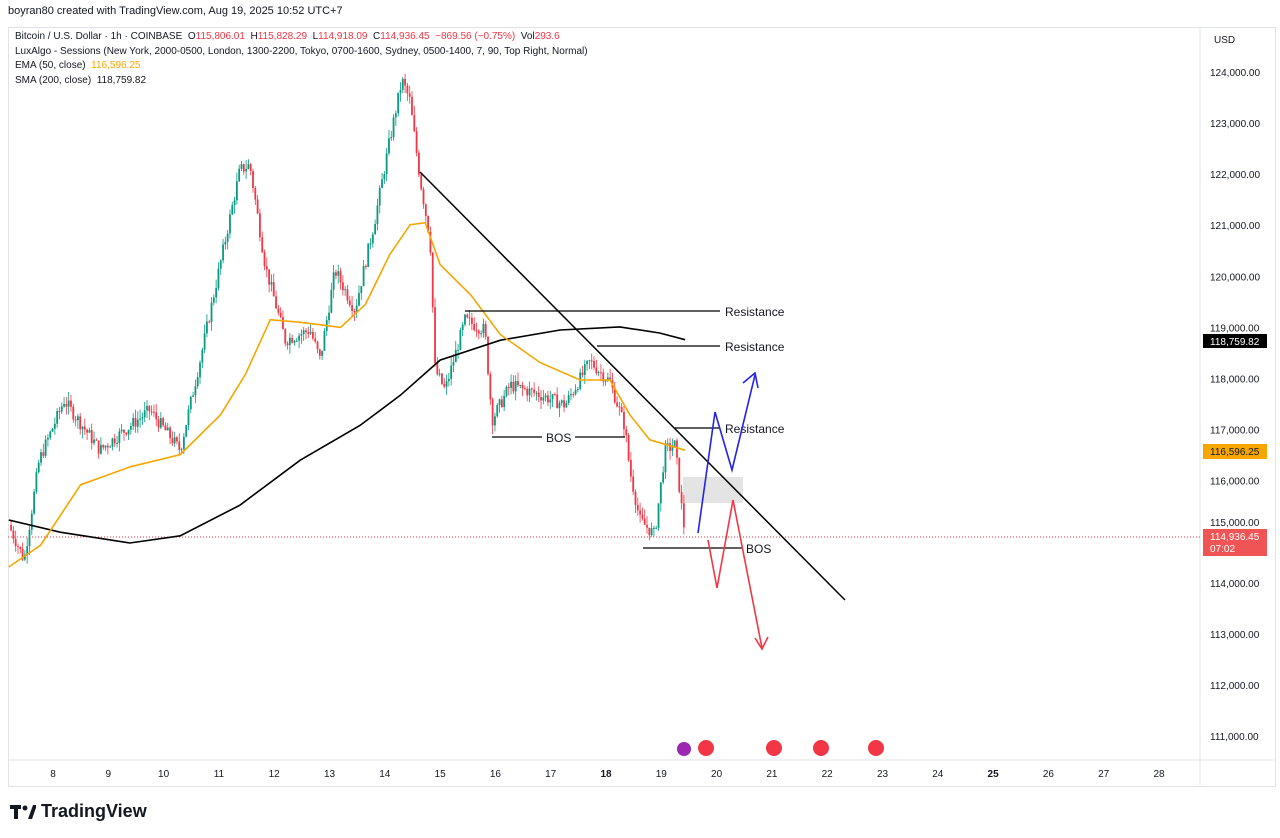  I want to click on dividends-event-icon, so click(684, 749).